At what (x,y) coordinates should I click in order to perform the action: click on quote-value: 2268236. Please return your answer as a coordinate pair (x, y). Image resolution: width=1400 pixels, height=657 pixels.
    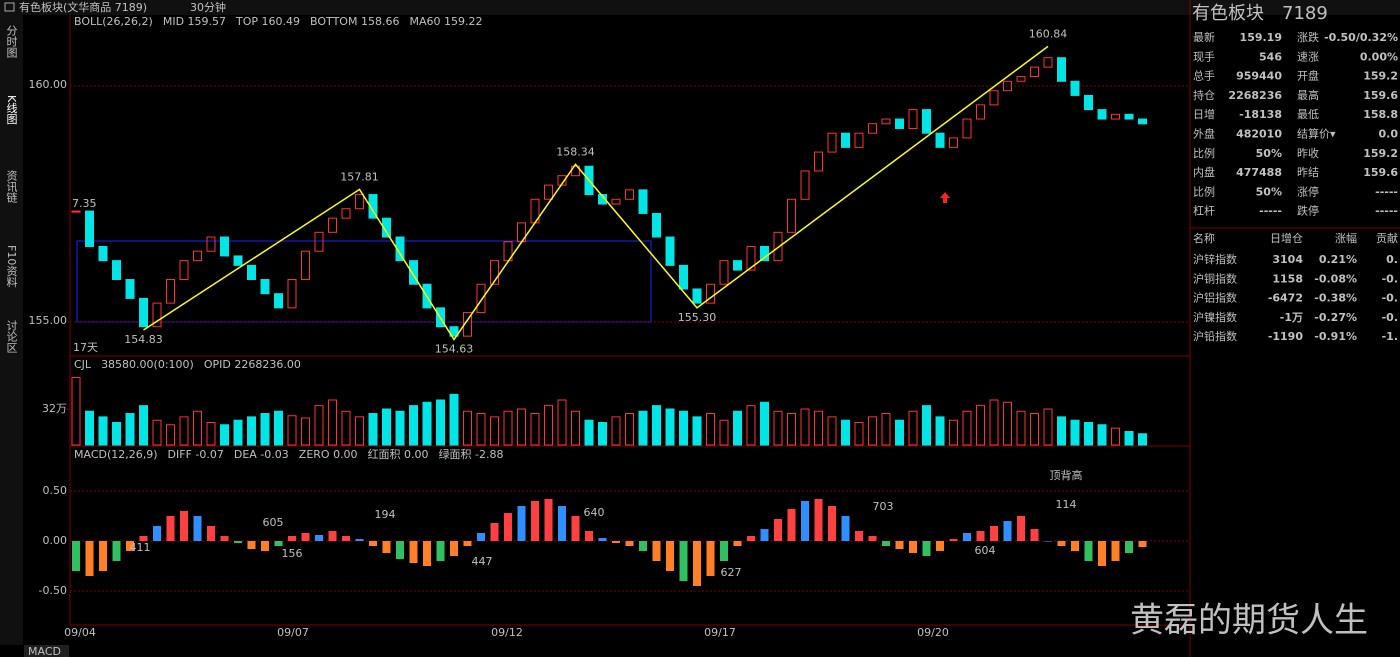
    Looking at the image, I should click on (1255, 95).